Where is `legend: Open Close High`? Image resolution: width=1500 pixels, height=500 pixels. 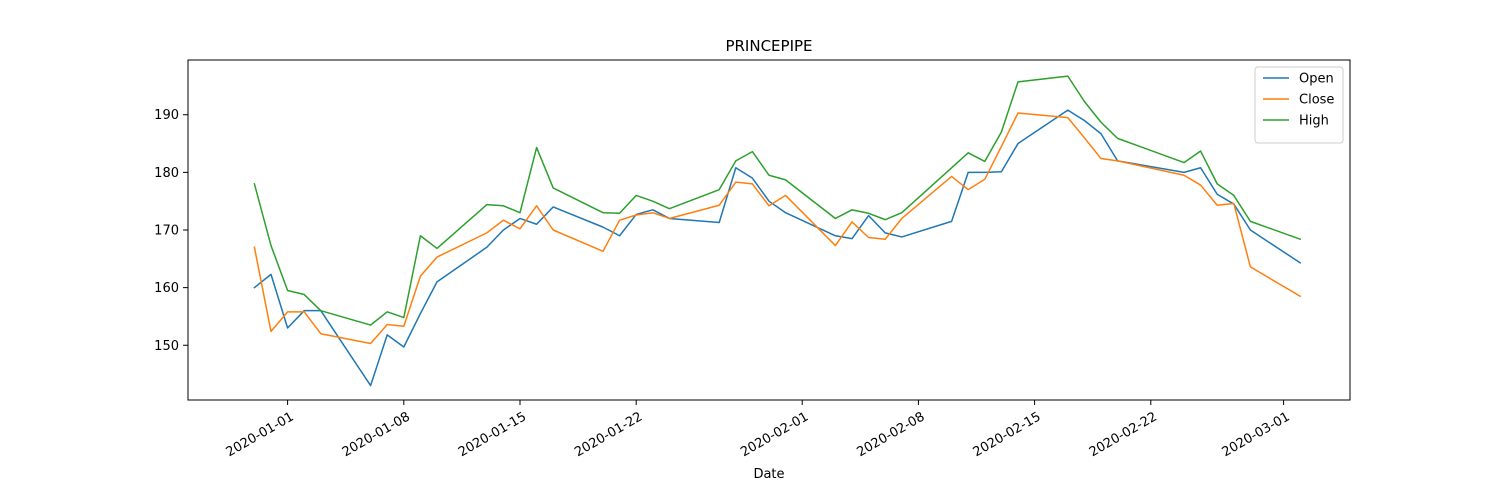
legend: Open Close High is located at coordinates (1299, 105).